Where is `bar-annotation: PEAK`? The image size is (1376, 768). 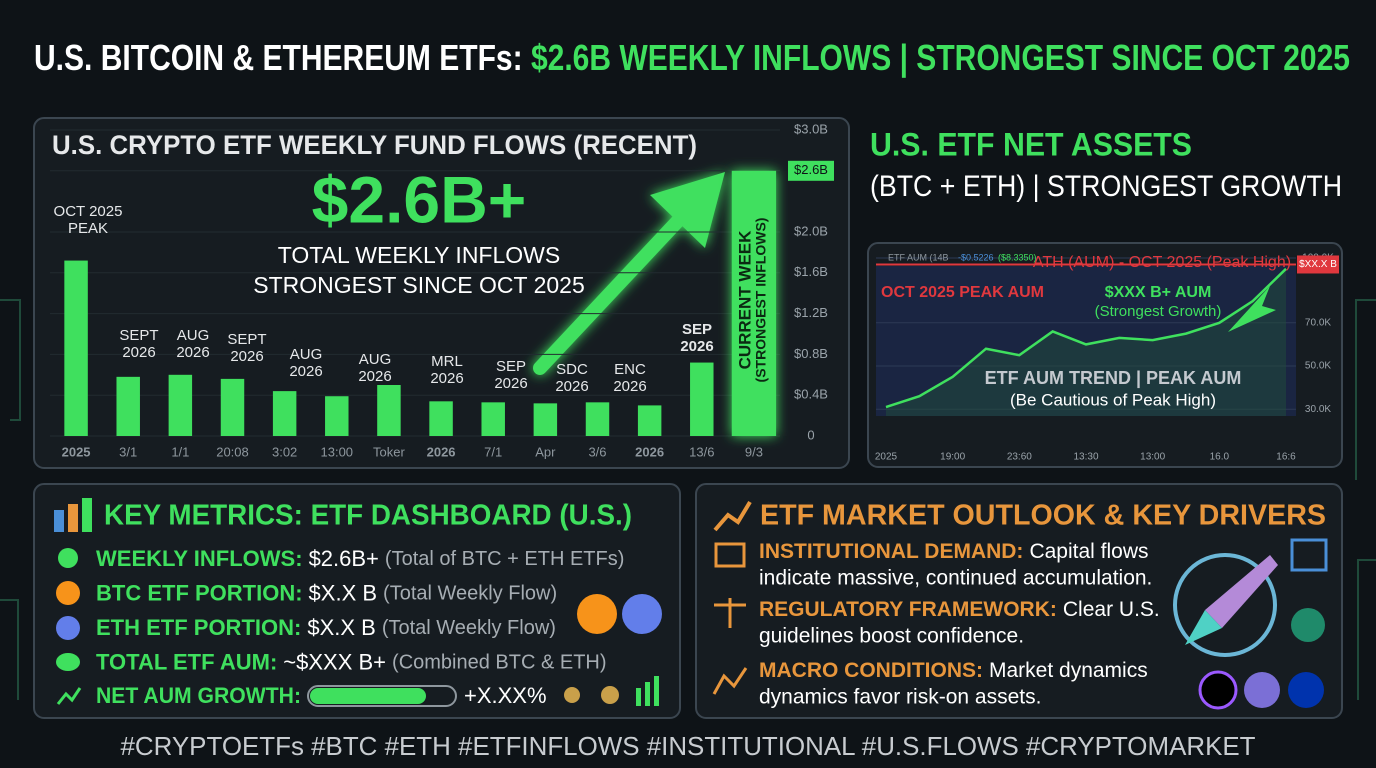
bar-annotation: PEAK is located at coordinates (88, 228).